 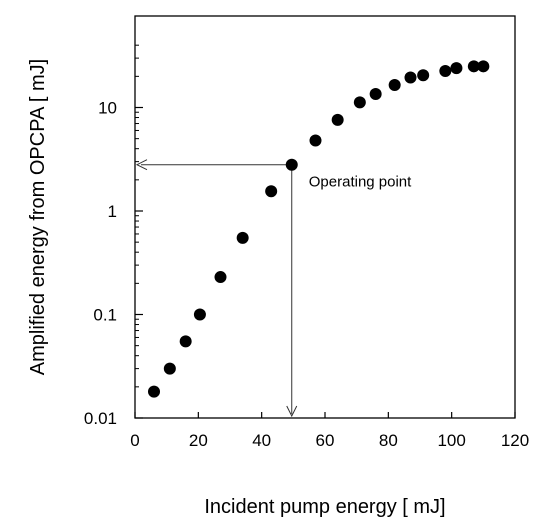 I want to click on arrowhead-down, so click(x=292, y=411).